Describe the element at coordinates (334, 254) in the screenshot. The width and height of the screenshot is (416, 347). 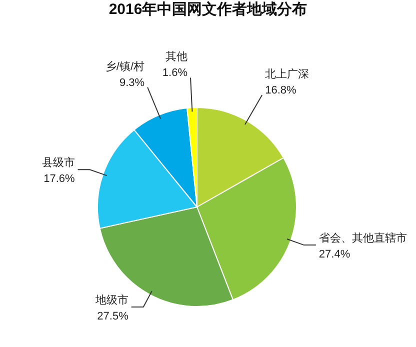
I see `data-label: 27.4%` at that location.